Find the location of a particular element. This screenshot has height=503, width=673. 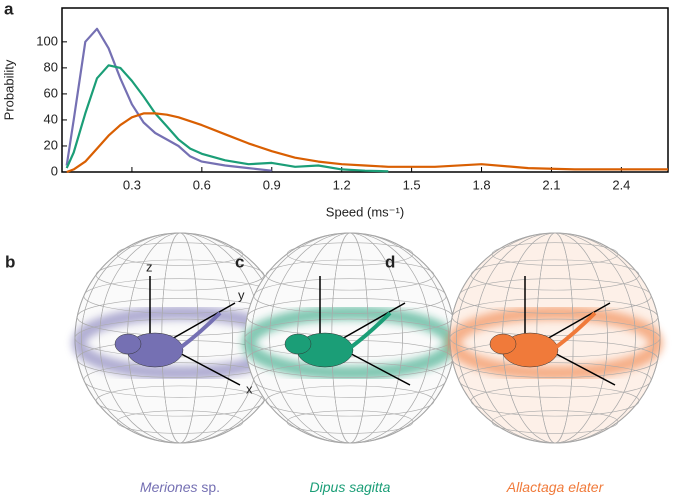

species-label: Meriones sp. is located at coordinates (180, 487).